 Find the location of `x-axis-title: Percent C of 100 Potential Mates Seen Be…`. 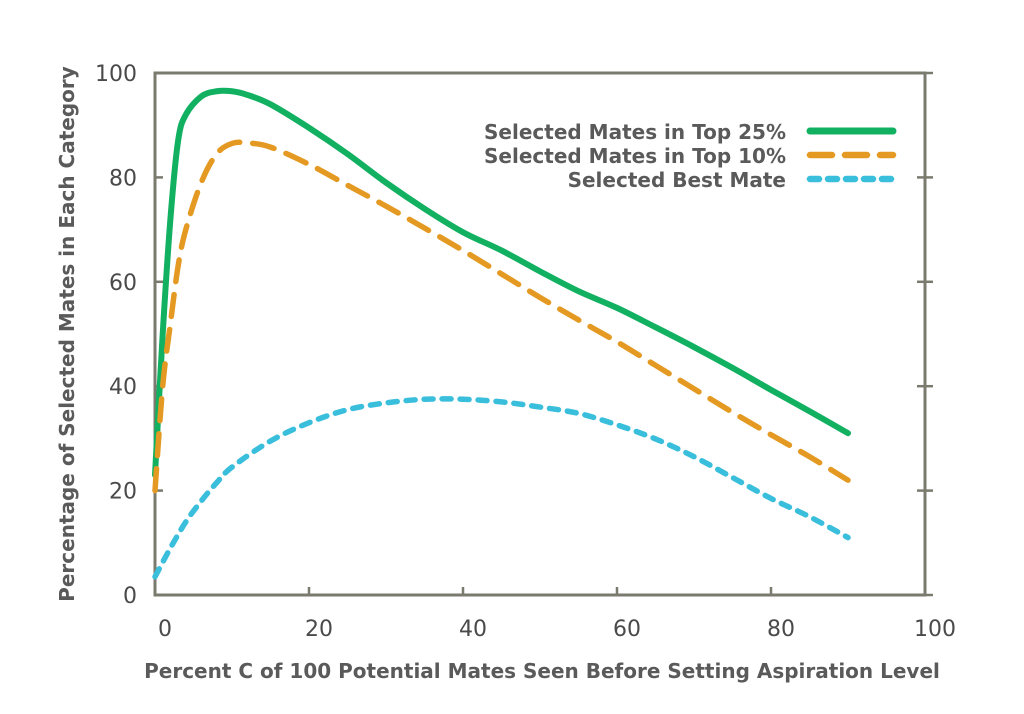

x-axis-title: Percent C of 100 Potential Mates Seen Be… is located at coordinates (542, 671).